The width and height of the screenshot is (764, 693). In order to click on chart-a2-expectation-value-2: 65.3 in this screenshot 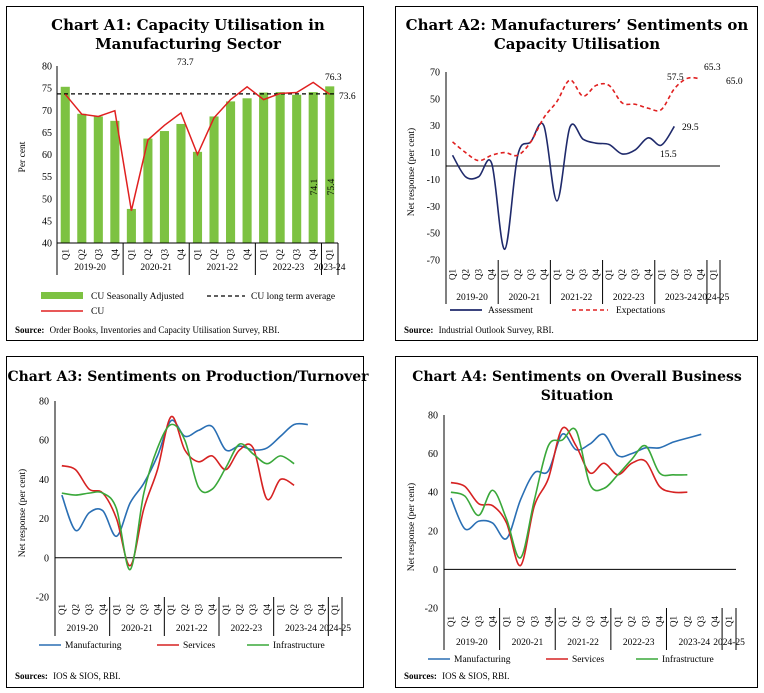, I will do `click(712, 68)`.